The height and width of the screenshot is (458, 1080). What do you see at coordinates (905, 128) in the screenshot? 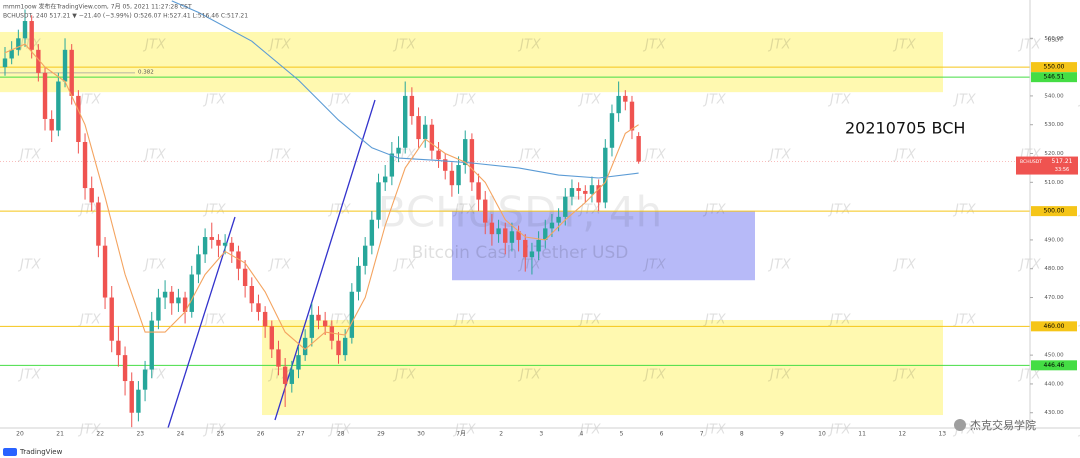
I see `annotation: 20210705 BCH` at bounding box center [905, 128].